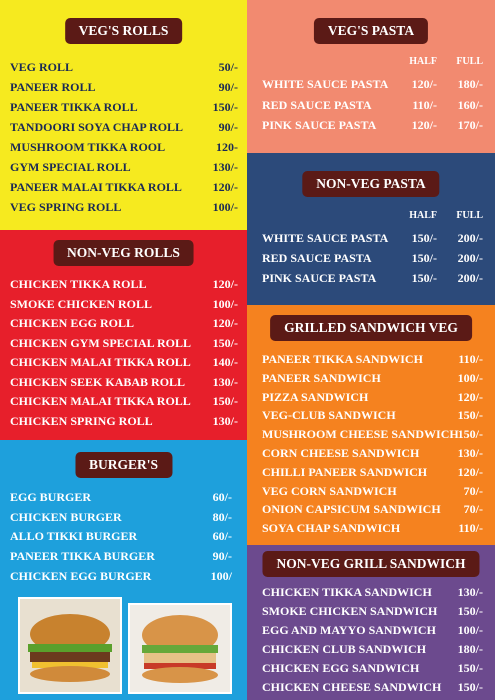  I want to click on item-name: PANEER MALAI TIKKA ROLL, so click(96, 187).